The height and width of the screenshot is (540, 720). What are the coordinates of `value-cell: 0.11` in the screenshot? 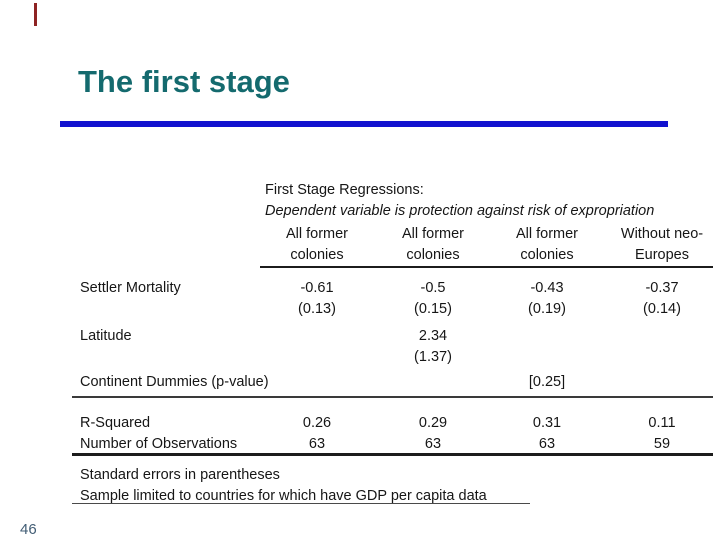 It's located at (662, 423).